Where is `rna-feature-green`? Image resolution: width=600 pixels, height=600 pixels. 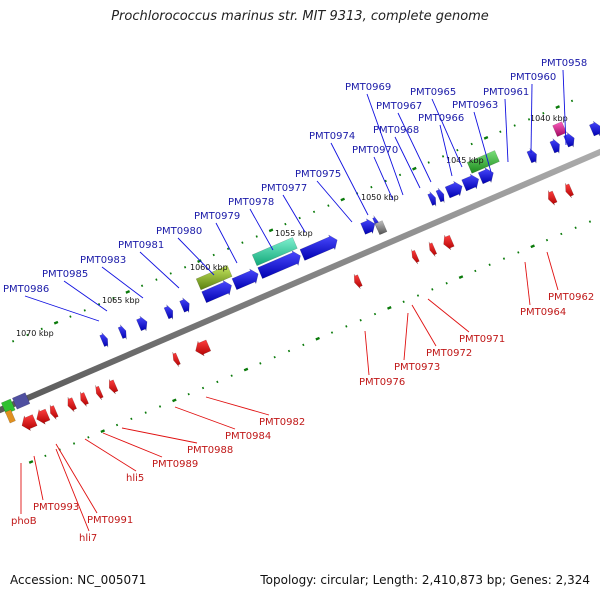 rna-feature-green is located at coordinates (483, 162).